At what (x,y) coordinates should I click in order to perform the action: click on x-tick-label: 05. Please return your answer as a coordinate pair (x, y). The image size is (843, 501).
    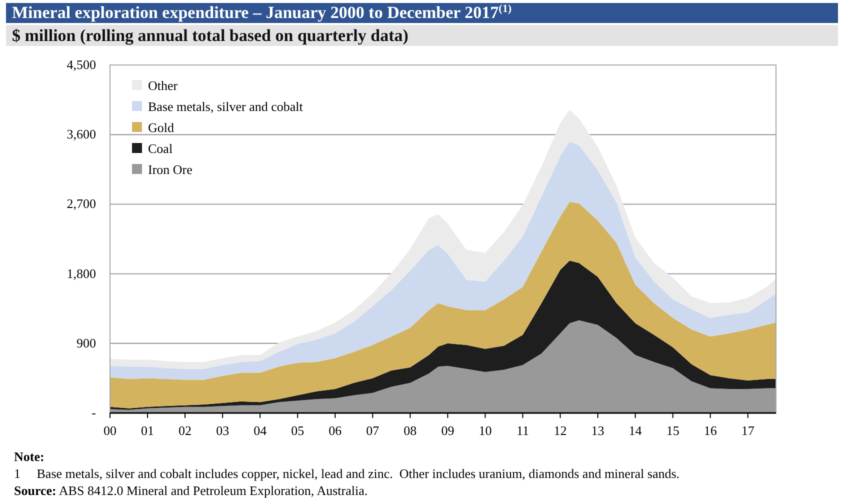
    Looking at the image, I should click on (297, 430).